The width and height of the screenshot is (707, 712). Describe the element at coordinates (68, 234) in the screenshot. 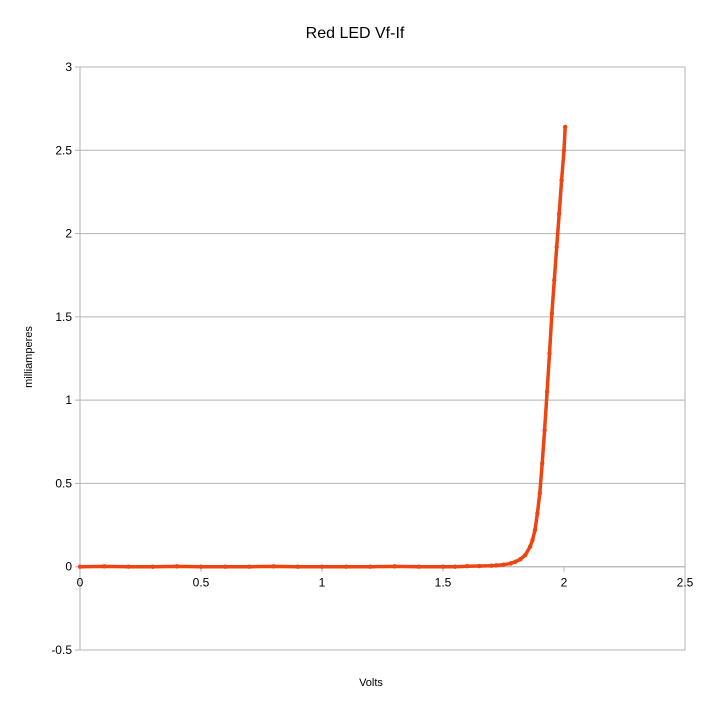

I see `y-tick-label: 2` at that location.